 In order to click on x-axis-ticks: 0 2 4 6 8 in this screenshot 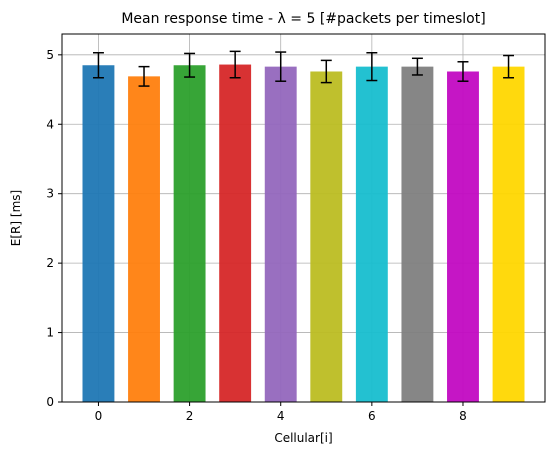, I will do `click(281, 412)`.